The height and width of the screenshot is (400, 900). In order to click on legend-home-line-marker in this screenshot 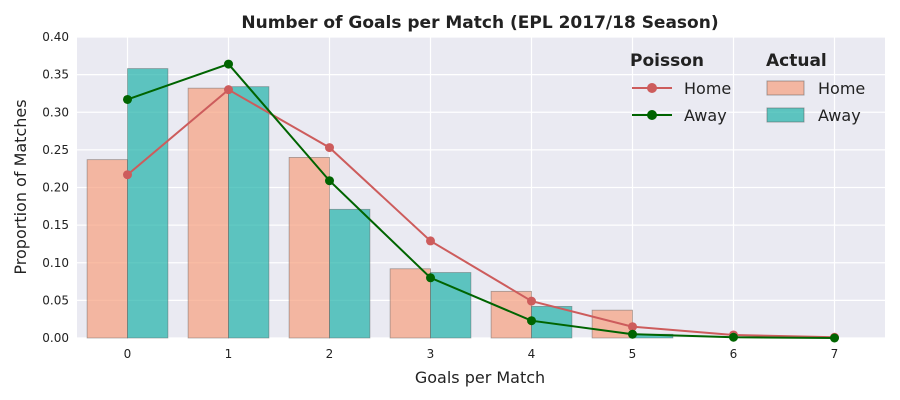, I will do `click(652, 88)`.